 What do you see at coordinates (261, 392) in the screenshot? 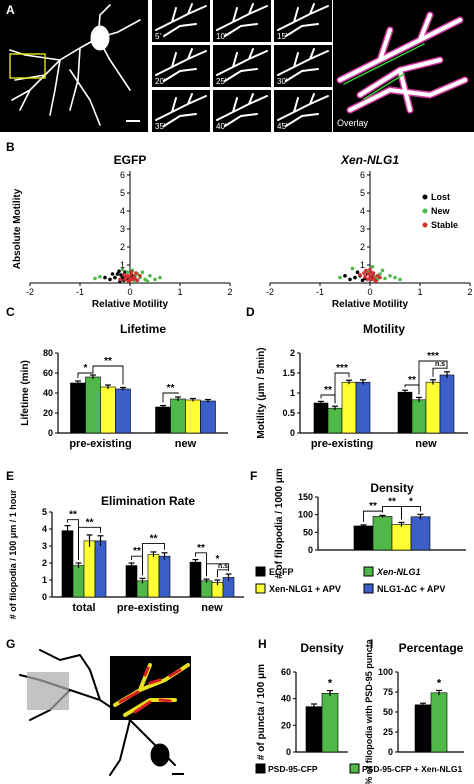
I see `y-axis-label: Motility (μm / 5min)` at bounding box center [261, 392].